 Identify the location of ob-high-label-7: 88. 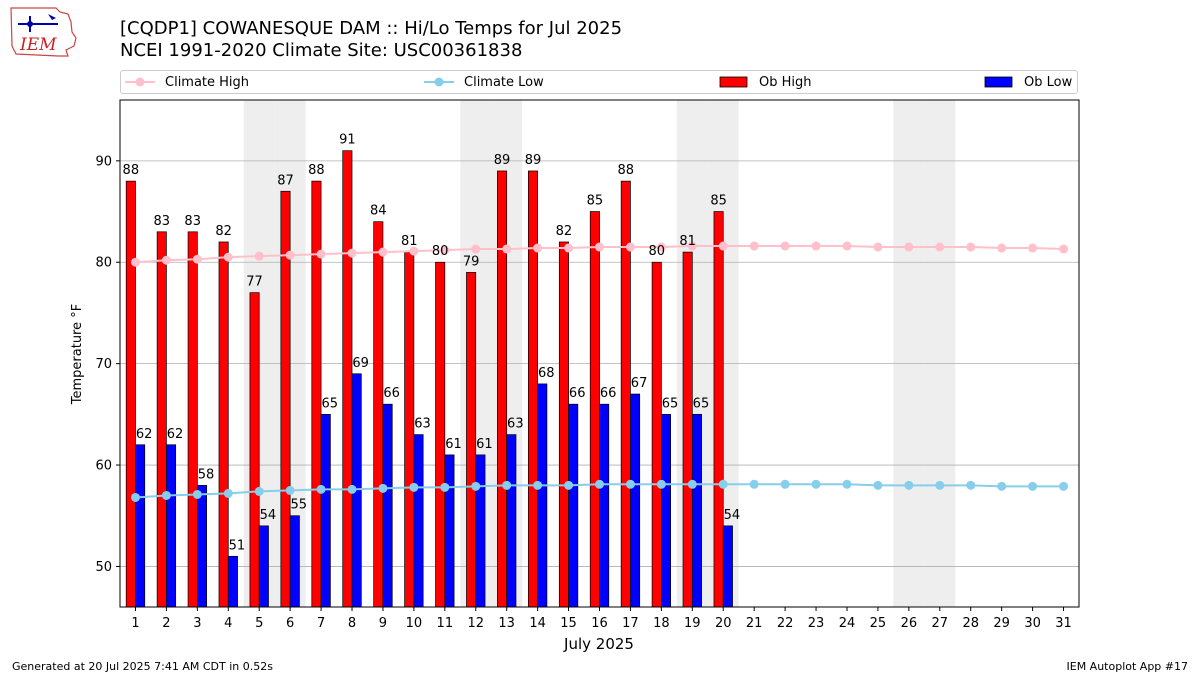
(316, 170).